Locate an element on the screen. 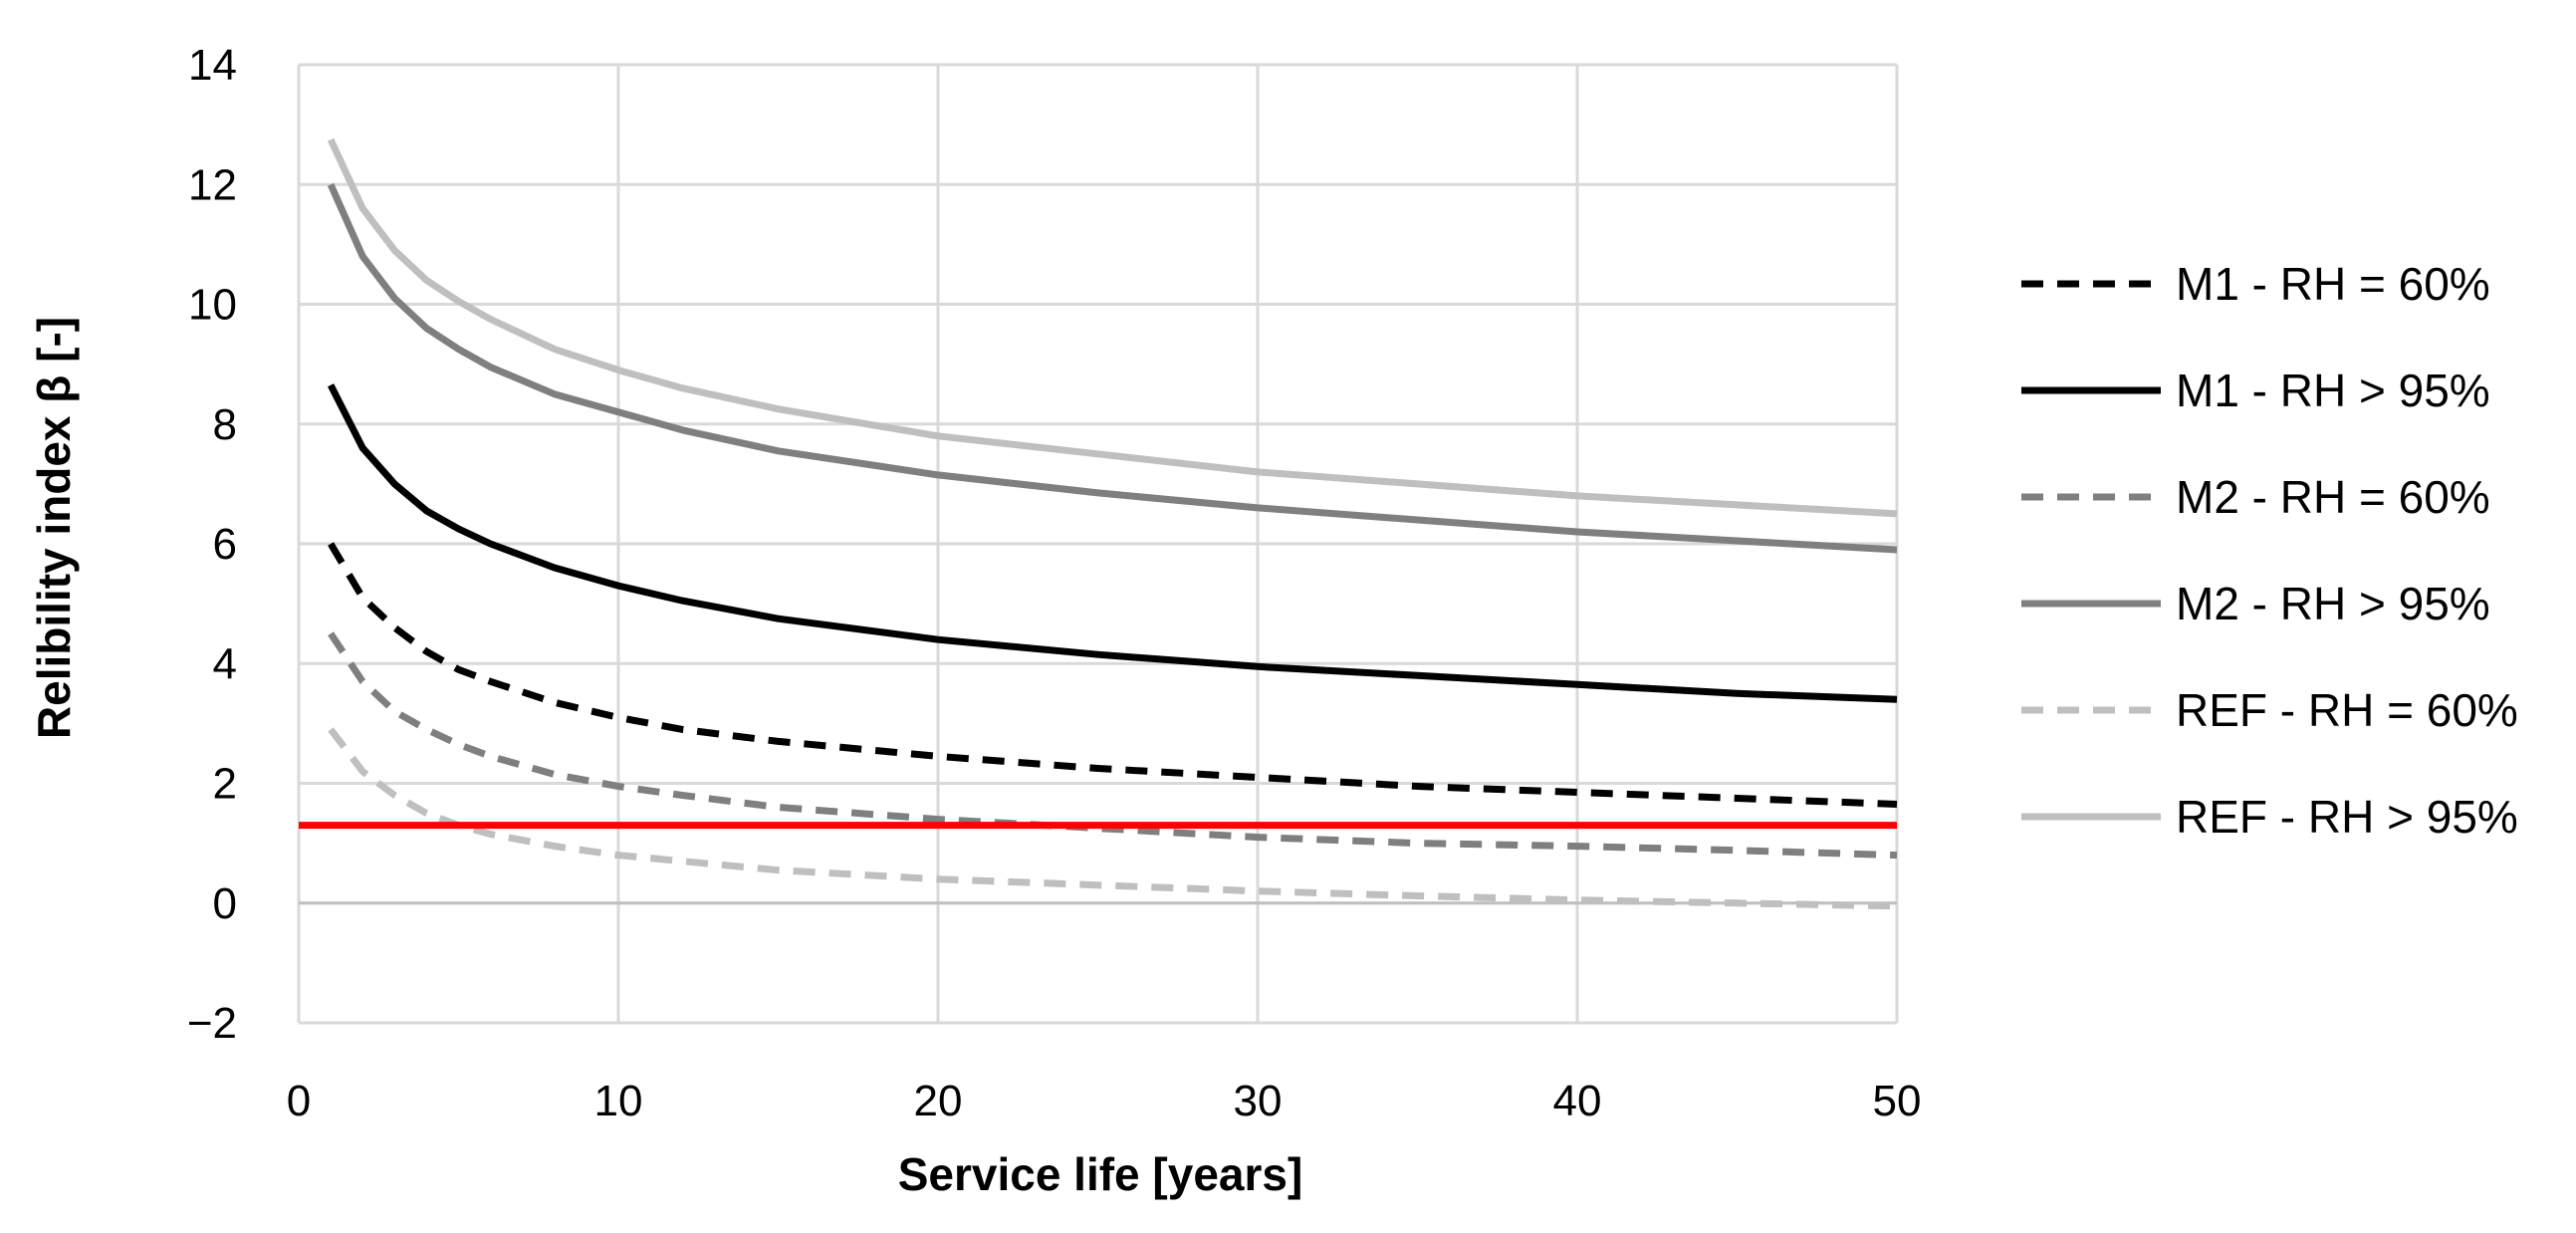 This screenshot has width=2576, height=1233. legend-label-4: M2 - RH > 95% is located at coordinates (2333, 603).